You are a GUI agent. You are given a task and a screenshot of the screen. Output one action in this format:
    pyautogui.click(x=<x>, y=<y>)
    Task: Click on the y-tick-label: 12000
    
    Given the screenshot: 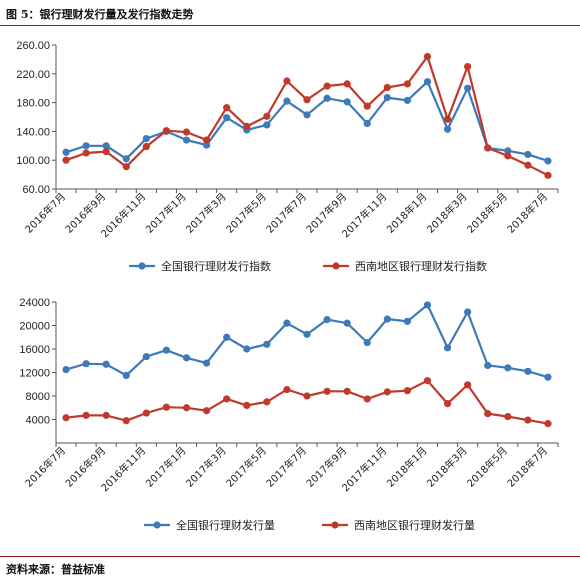 What is the action you would take?
    pyautogui.click(x=34, y=374)
    